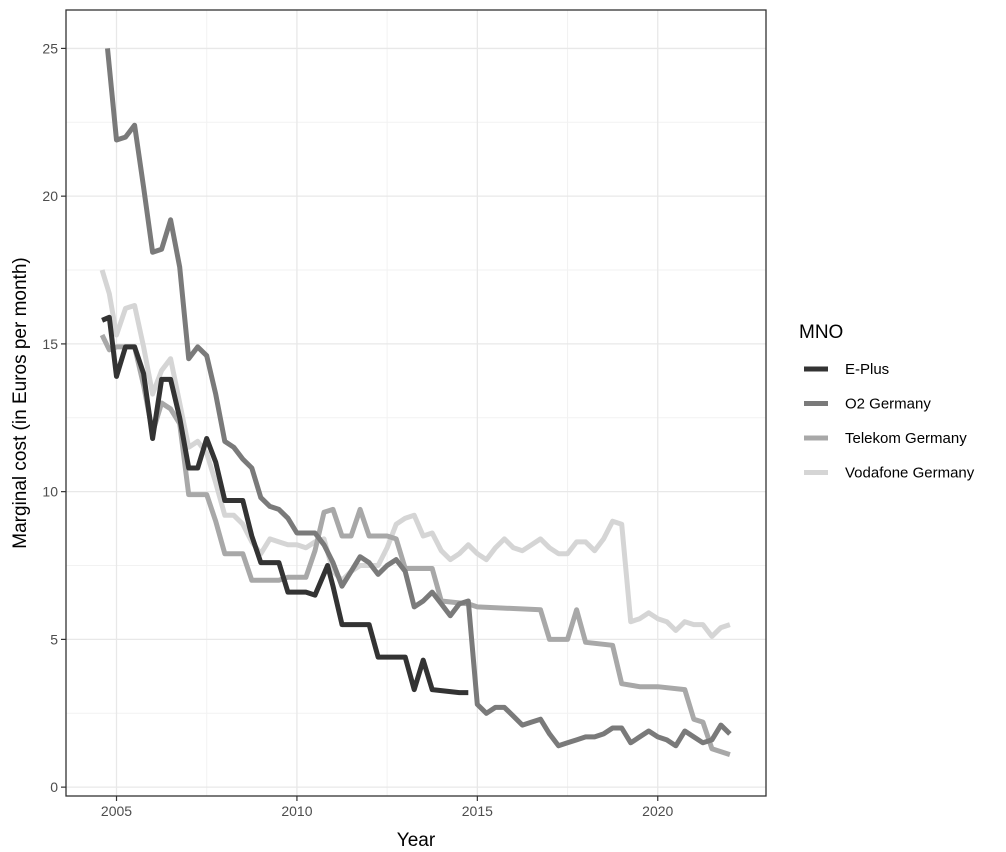 The height and width of the screenshot is (852, 1006). Describe the element at coordinates (50, 48) in the screenshot. I see `y-tick-label: 25` at that location.